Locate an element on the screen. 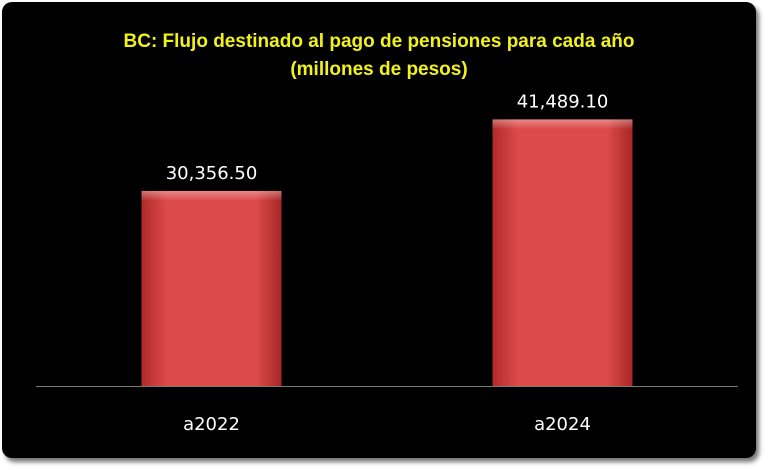 This screenshot has height=470, width=770. data-label-a2024: 41,489.10 is located at coordinates (563, 101).